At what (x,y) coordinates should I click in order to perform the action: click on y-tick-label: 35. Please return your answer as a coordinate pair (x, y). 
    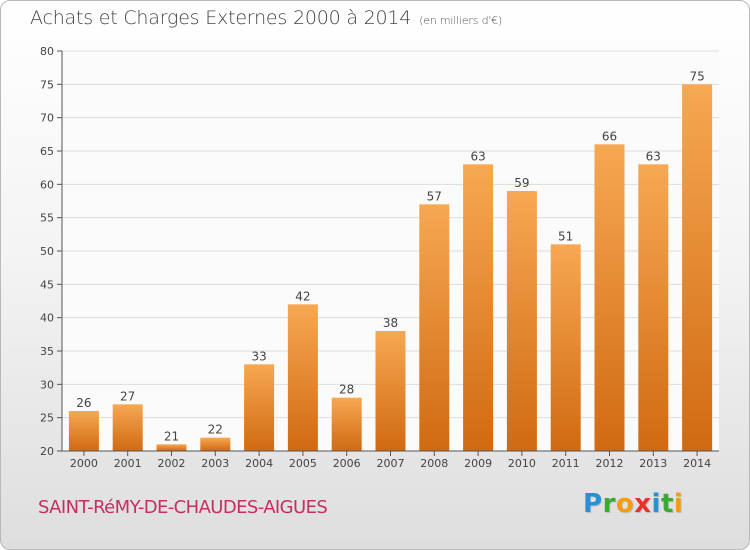
    Looking at the image, I should click on (47, 351).